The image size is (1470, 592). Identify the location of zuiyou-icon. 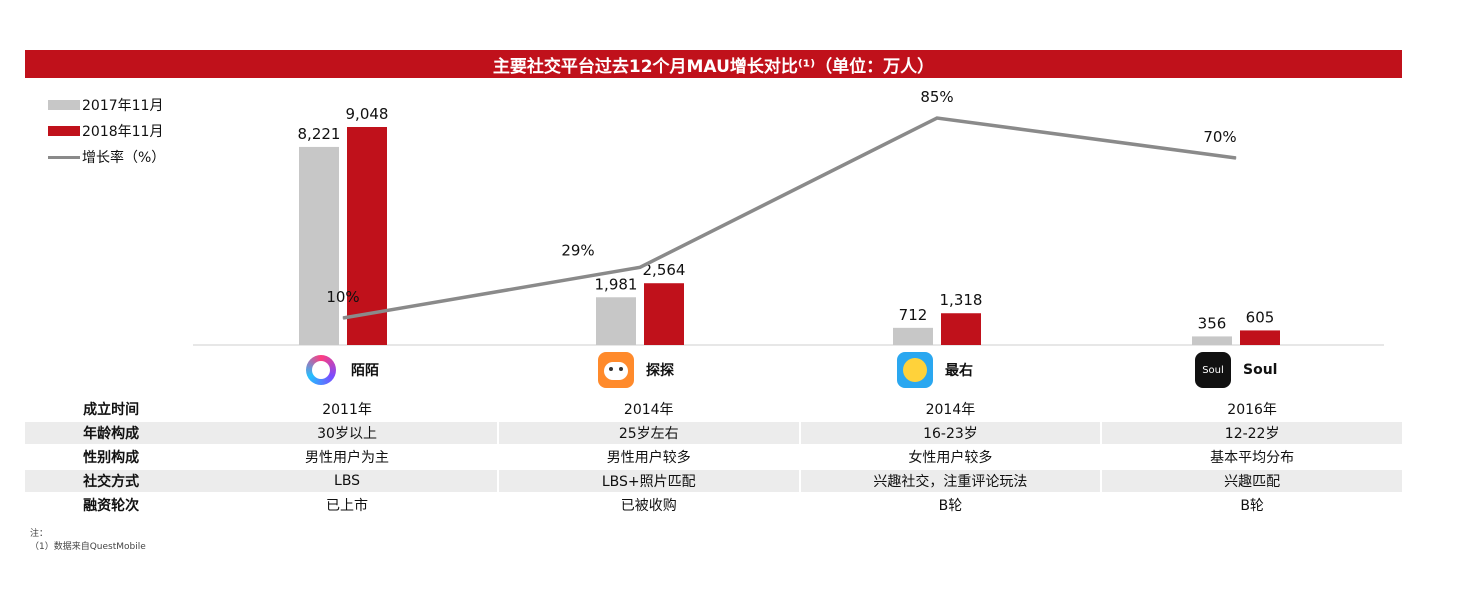
(915, 370).